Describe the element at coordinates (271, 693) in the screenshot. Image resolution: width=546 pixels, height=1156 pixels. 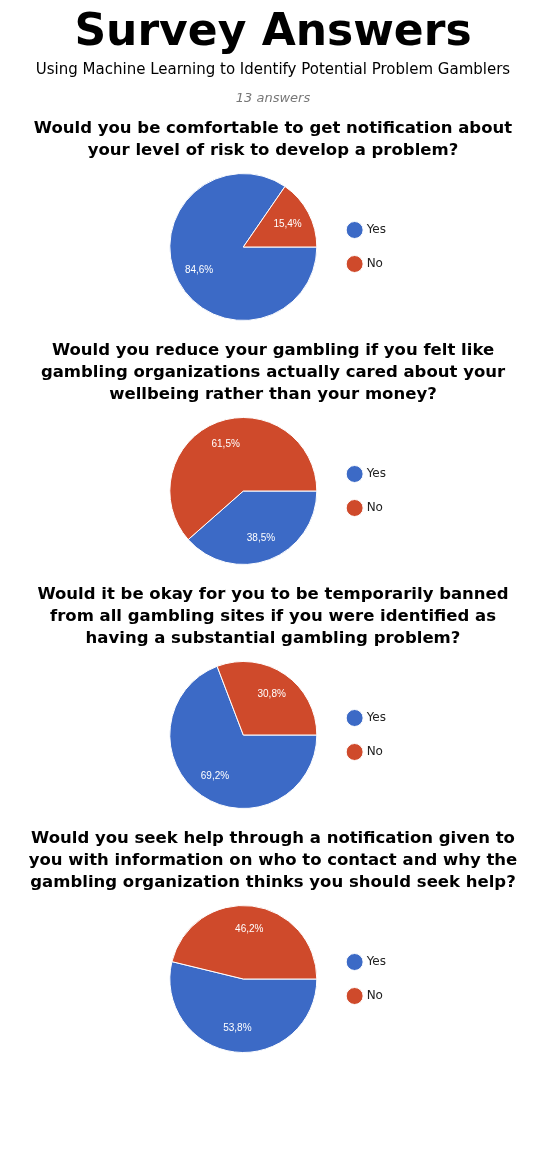
I see `data-label: 30,8%` at that location.